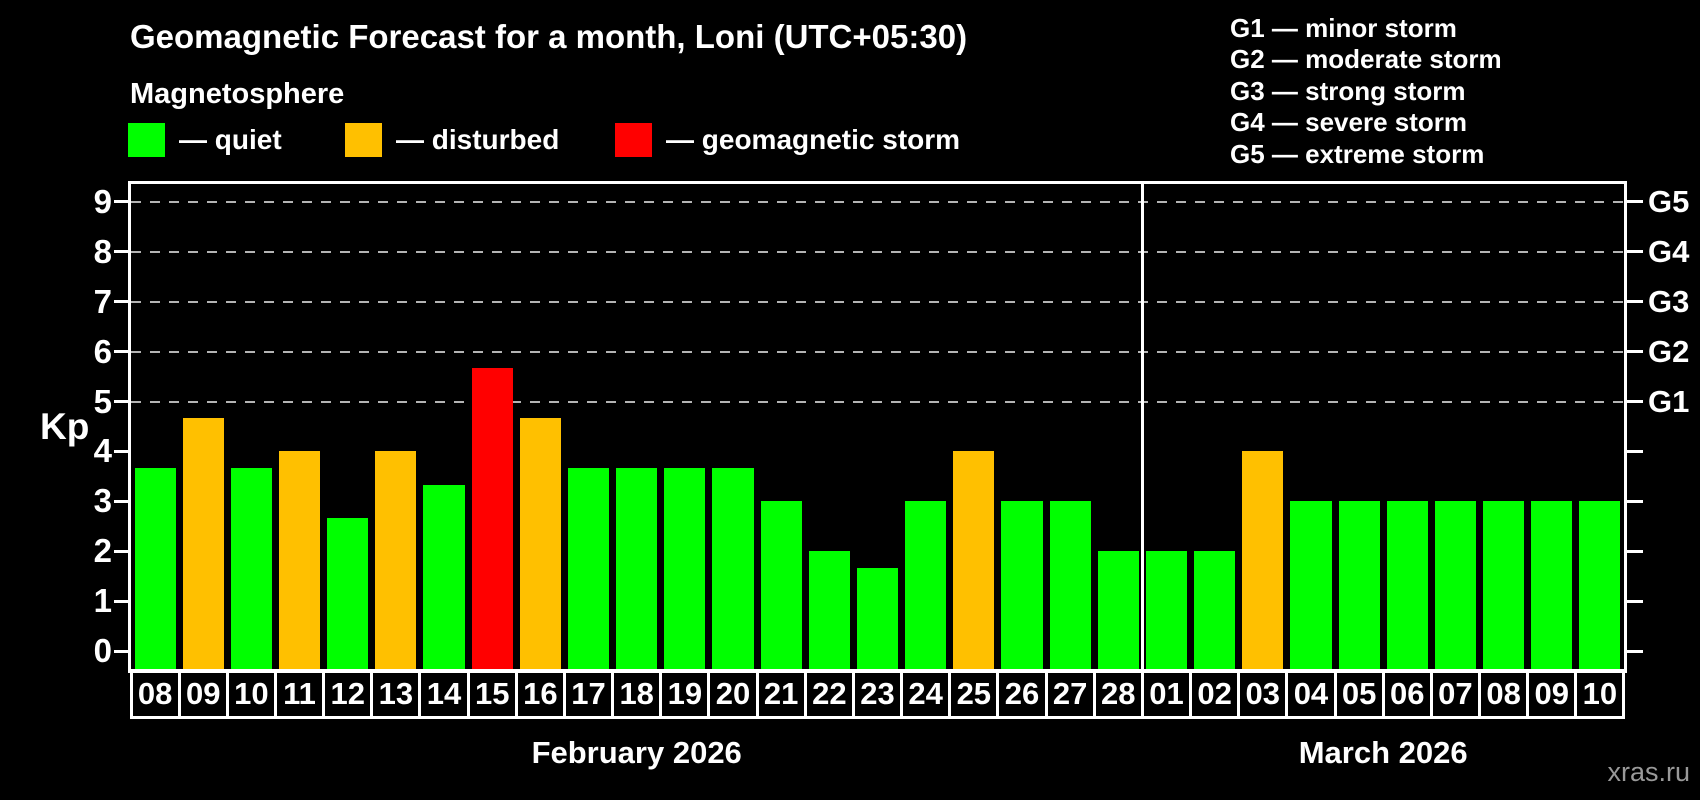 Image resolution: width=1700 pixels, height=800 pixels. What do you see at coordinates (1669, 201) in the screenshot?
I see `g-scale-label: G5` at bounding box center [1669, 201].